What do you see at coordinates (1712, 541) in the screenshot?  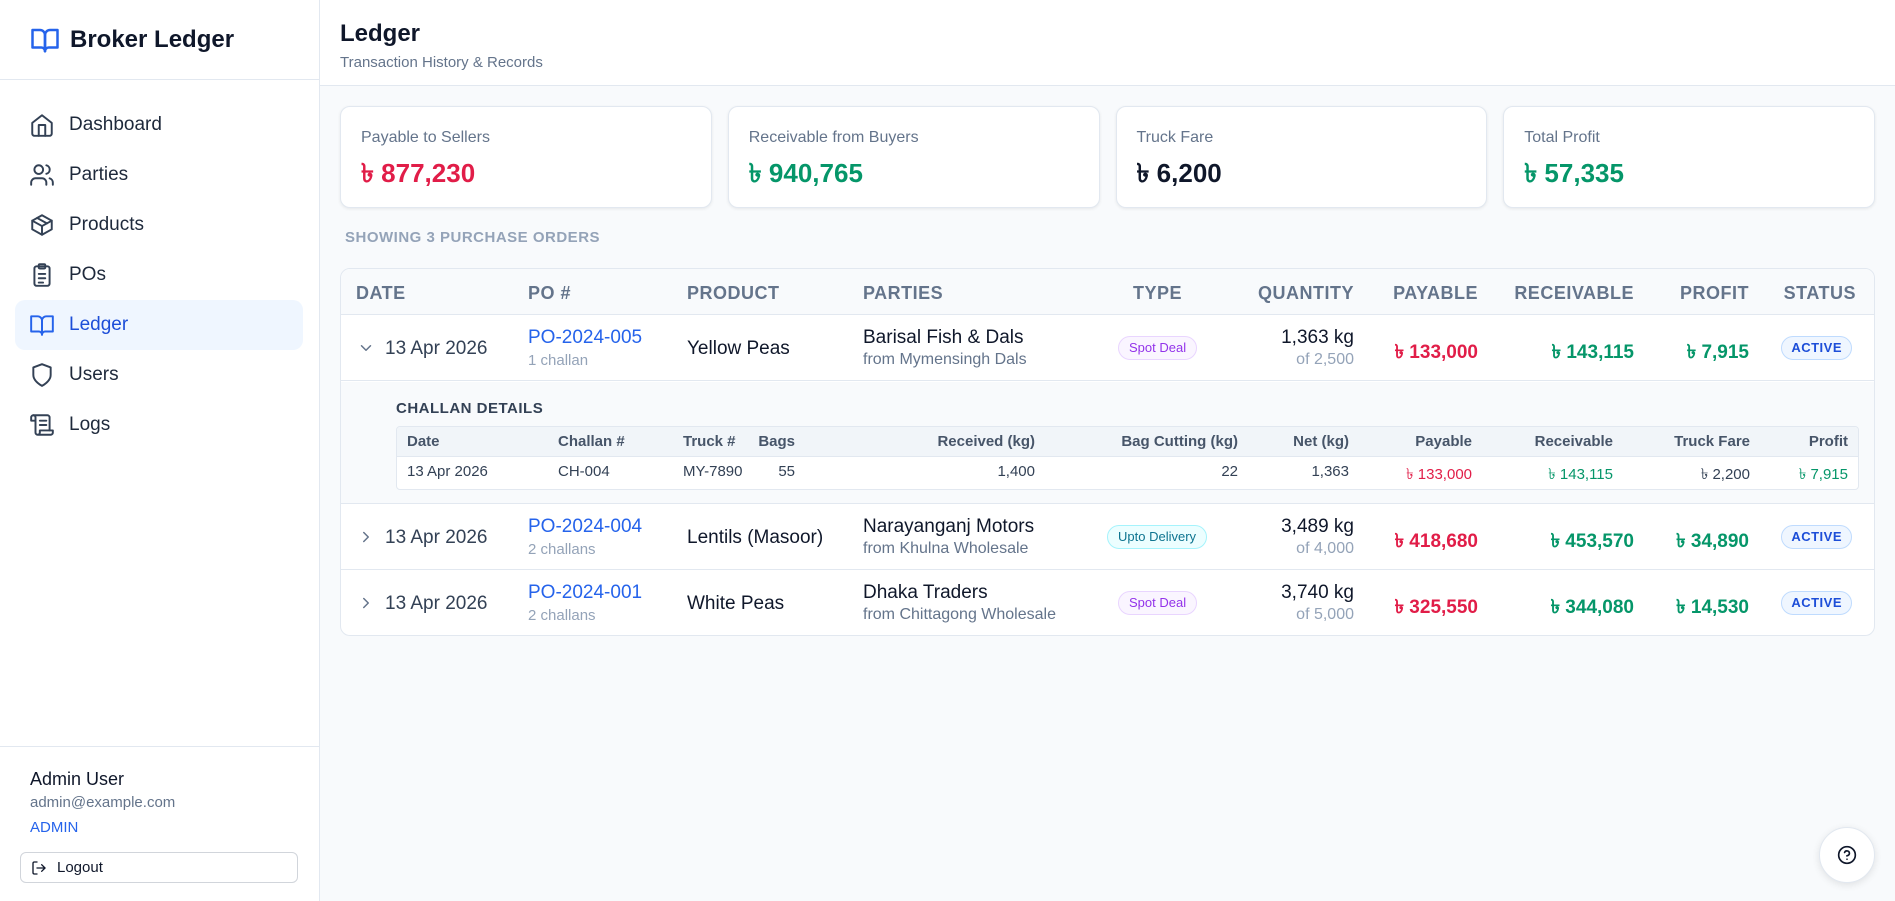 I see `row-profit: ৳ 34,890` at bounding box center [1712, 541].